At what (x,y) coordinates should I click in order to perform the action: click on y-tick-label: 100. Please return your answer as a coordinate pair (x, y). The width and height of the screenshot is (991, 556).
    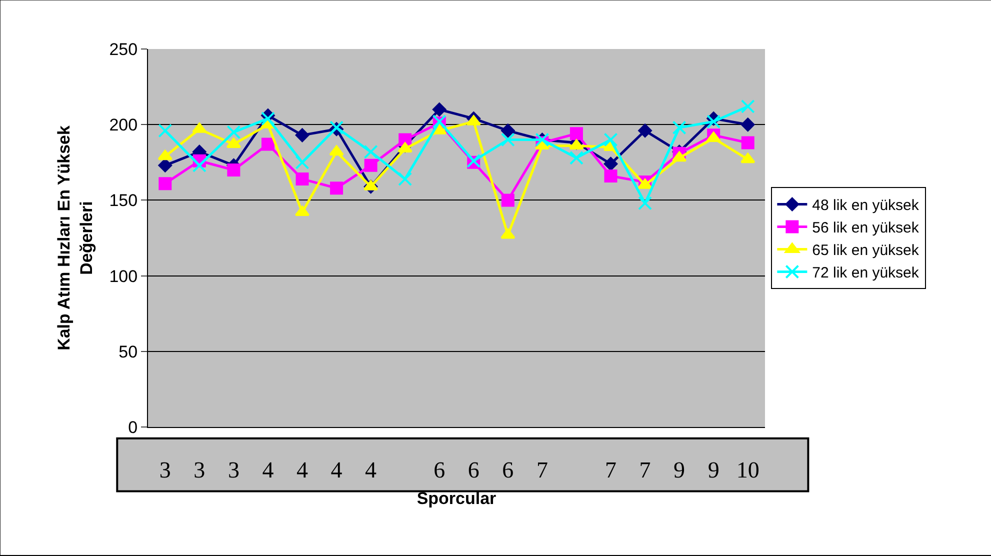
    Looking at the image, I should click on (123, 276).